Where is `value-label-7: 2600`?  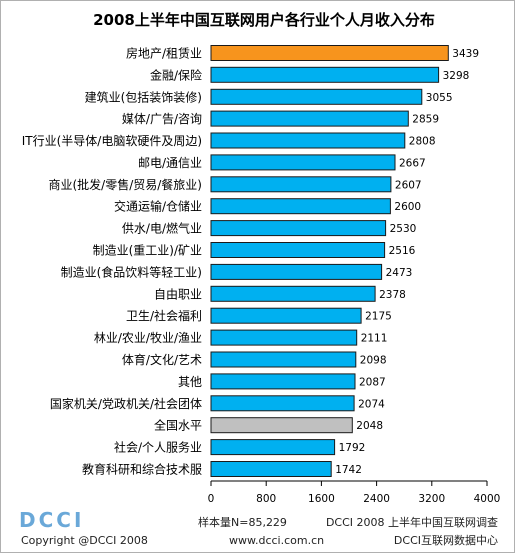
value-label-7: 2600 is located at coordinates (407, 207).